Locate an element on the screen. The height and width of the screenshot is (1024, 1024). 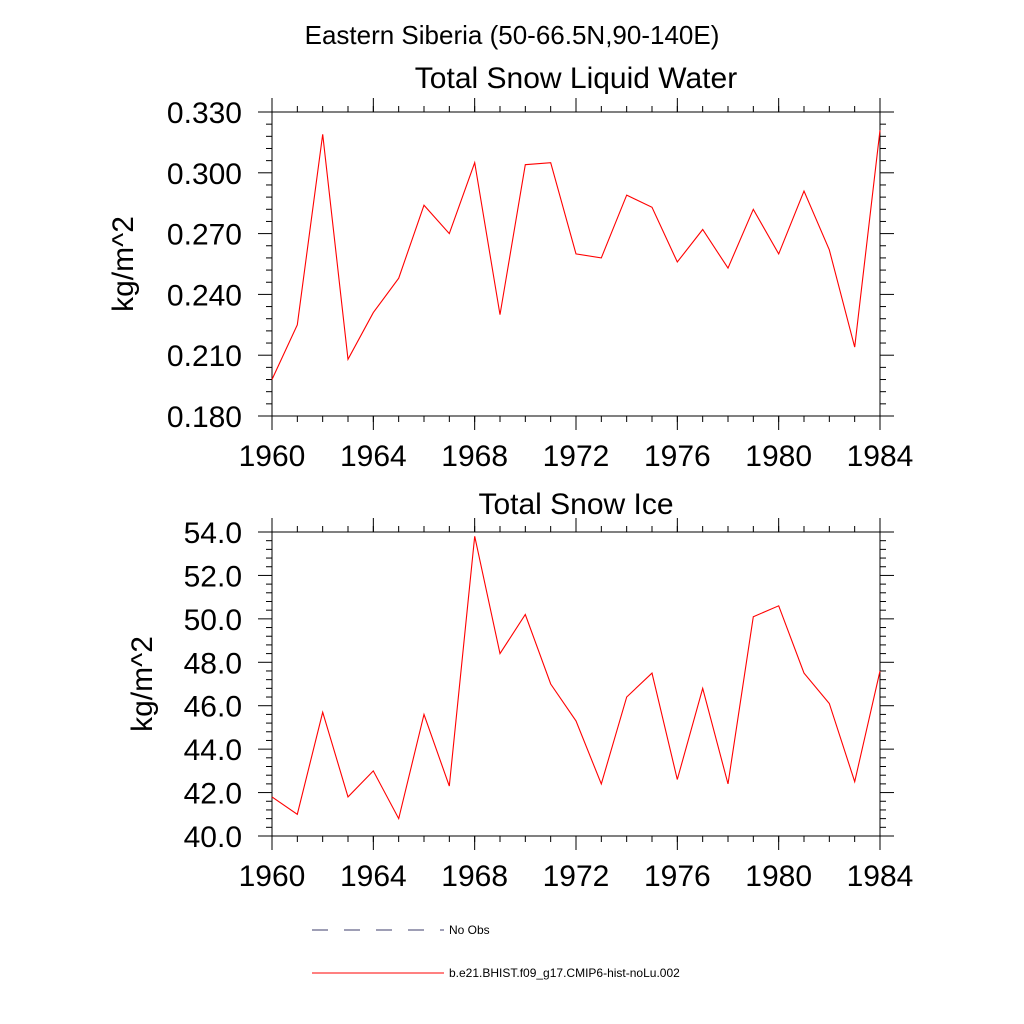
y-tick-label: 0.270 is located at coordinates (204, 235).